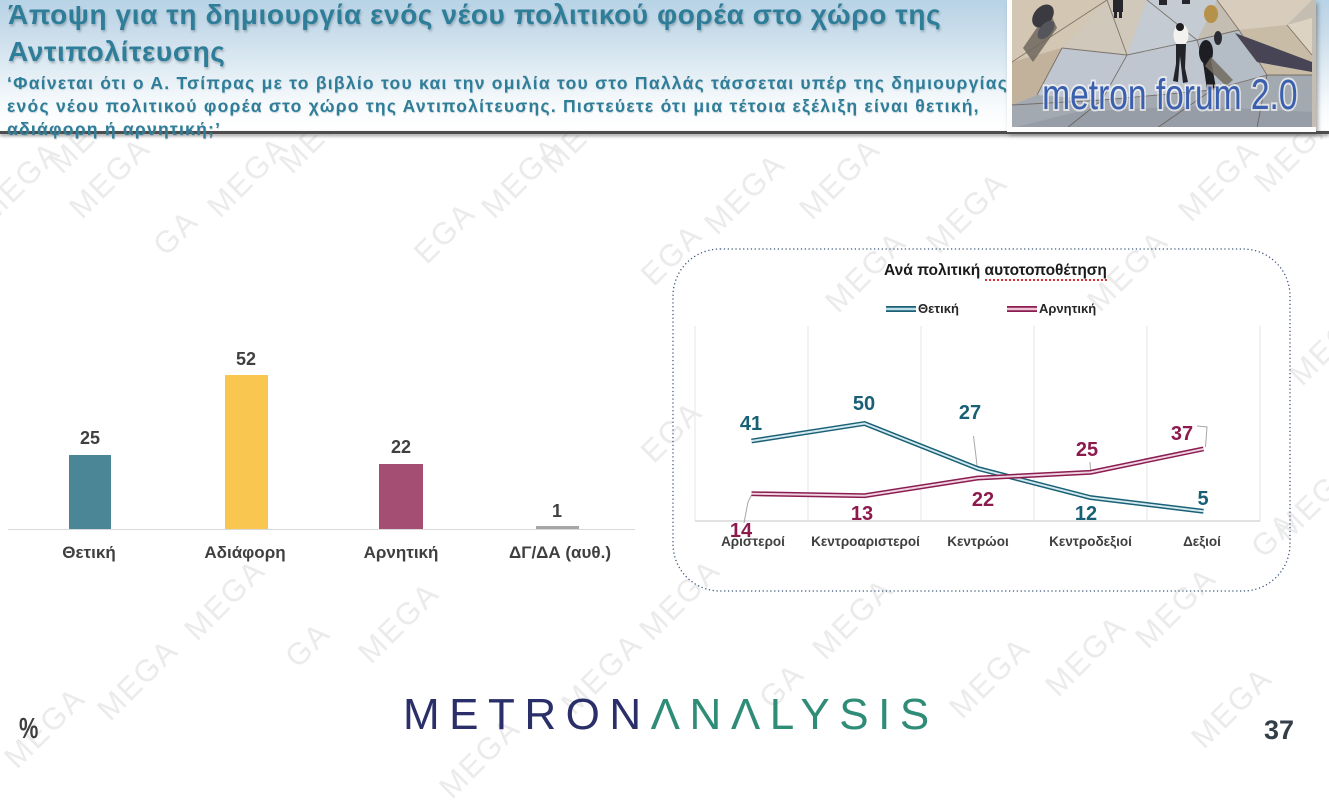 This screenshot has height=806, width=1329. Describe the element at coordinates (864, 404) in the screenshot. I see `svg-text: 50` at that location.